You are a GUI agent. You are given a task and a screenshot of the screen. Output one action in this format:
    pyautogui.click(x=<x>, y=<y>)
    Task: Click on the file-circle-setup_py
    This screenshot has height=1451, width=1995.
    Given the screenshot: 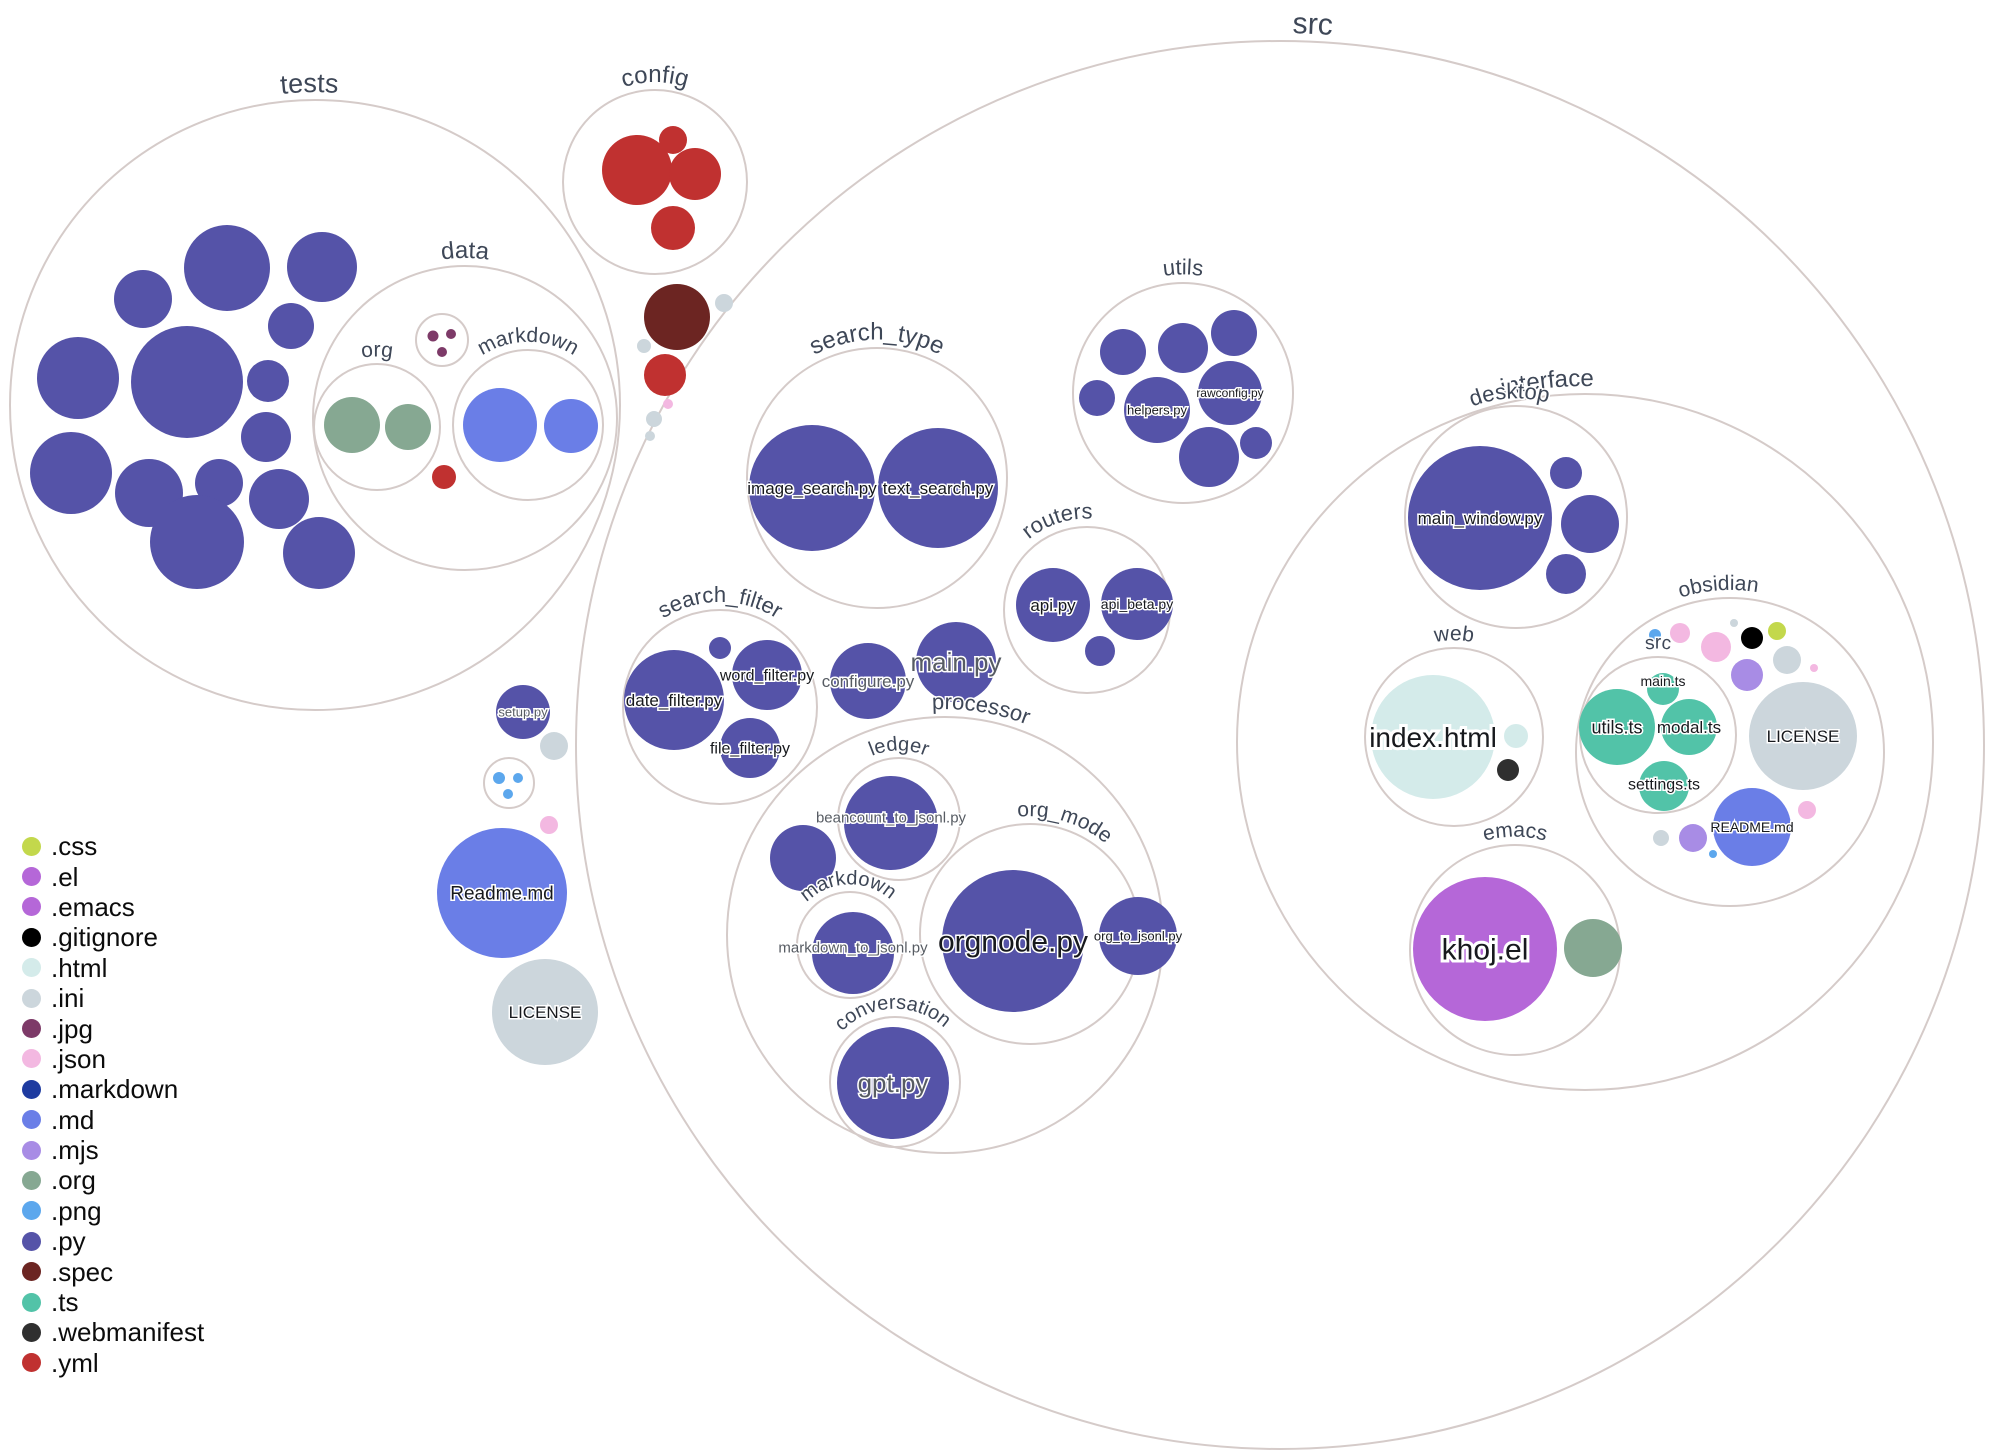 What is the action you would take?
    pyautogui.click(x=523, y=712)
    